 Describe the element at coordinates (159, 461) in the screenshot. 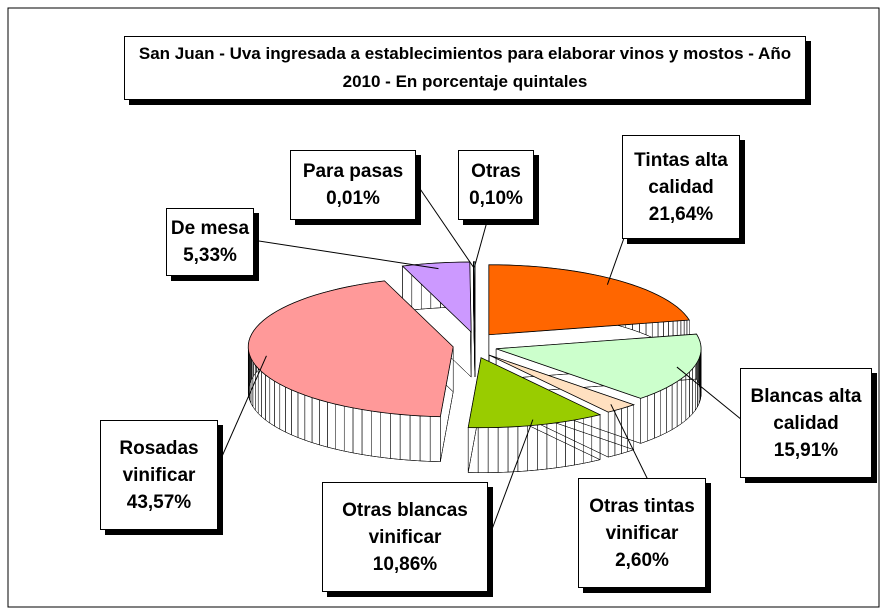

I see `label-name: Rosadas vinificar` at that location.